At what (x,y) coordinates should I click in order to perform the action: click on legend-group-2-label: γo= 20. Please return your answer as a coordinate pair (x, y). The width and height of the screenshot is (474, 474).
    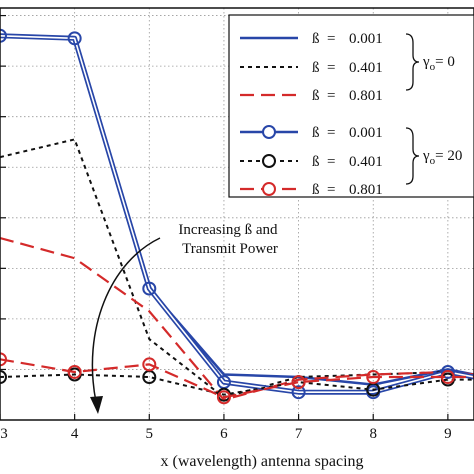
    Looking at the image, I should click on (442, 157).